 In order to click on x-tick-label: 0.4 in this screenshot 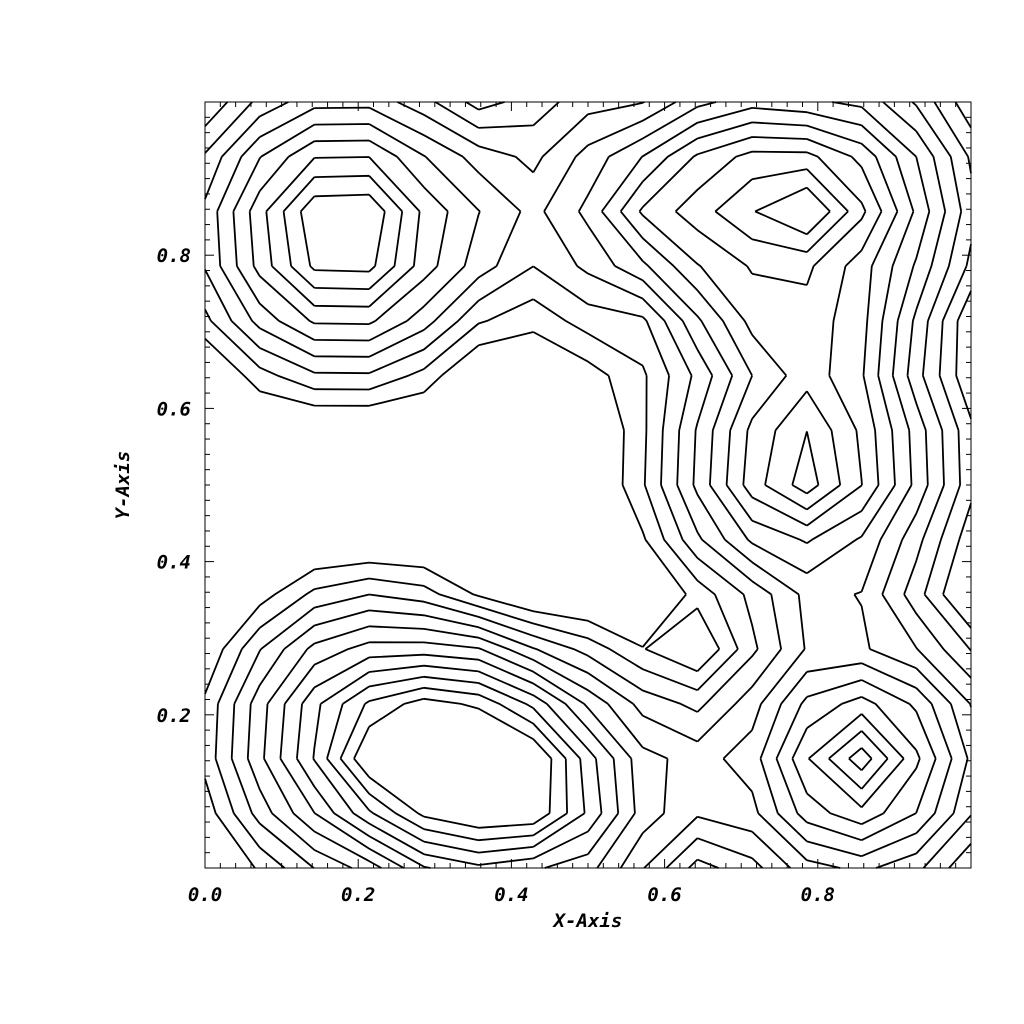, I will do `click(511, 895)`.